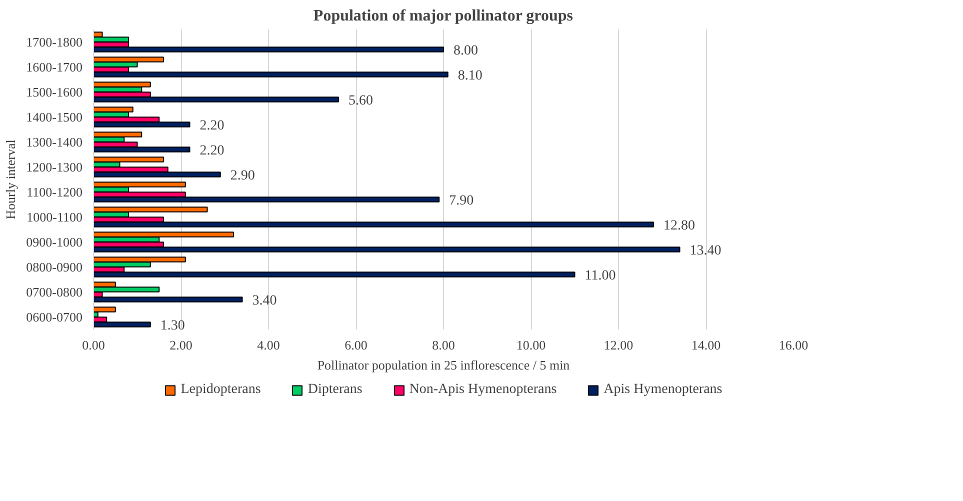 The height and width of the screenshot is (501, 963). What do you see at coordinates (268, 345) in the screenshot?
I see `x-tick-label: 4.00` at bounding box center [268, 345].